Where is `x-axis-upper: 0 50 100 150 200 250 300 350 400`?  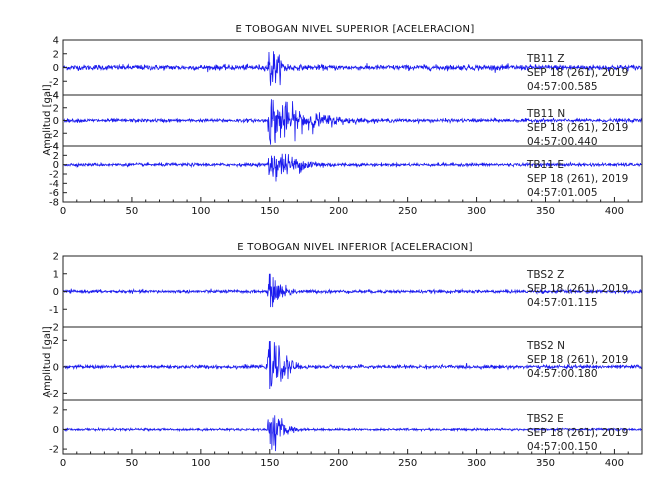
x-axis-upper: 0 50 100 150 200 250 300 350 400 is located at coordinates (351, 207).